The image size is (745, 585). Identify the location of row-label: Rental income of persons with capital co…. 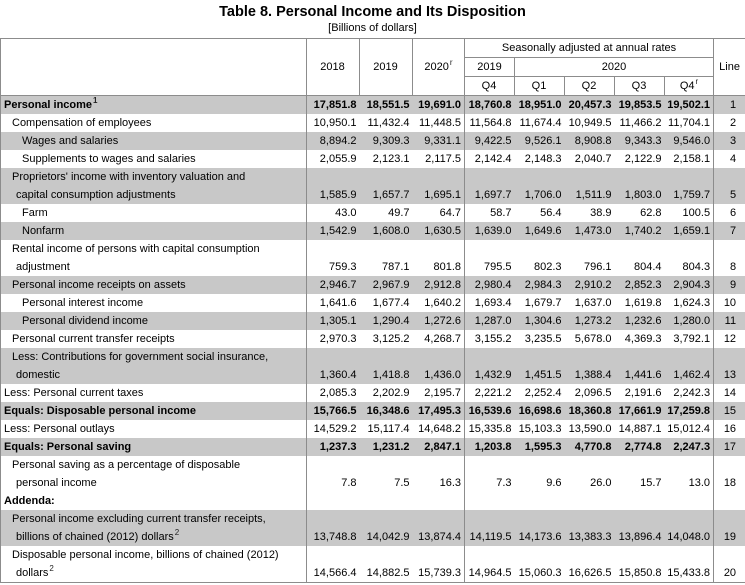
(154, 258).